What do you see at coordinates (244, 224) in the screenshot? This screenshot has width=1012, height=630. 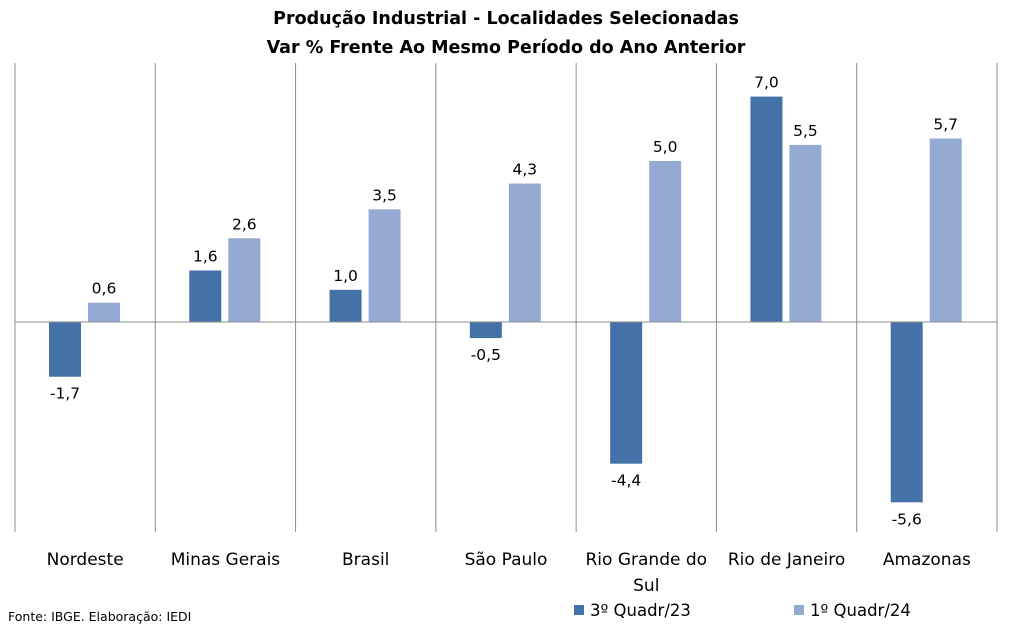 I see `data-label: 2,6` at bounding box center [244, 224].